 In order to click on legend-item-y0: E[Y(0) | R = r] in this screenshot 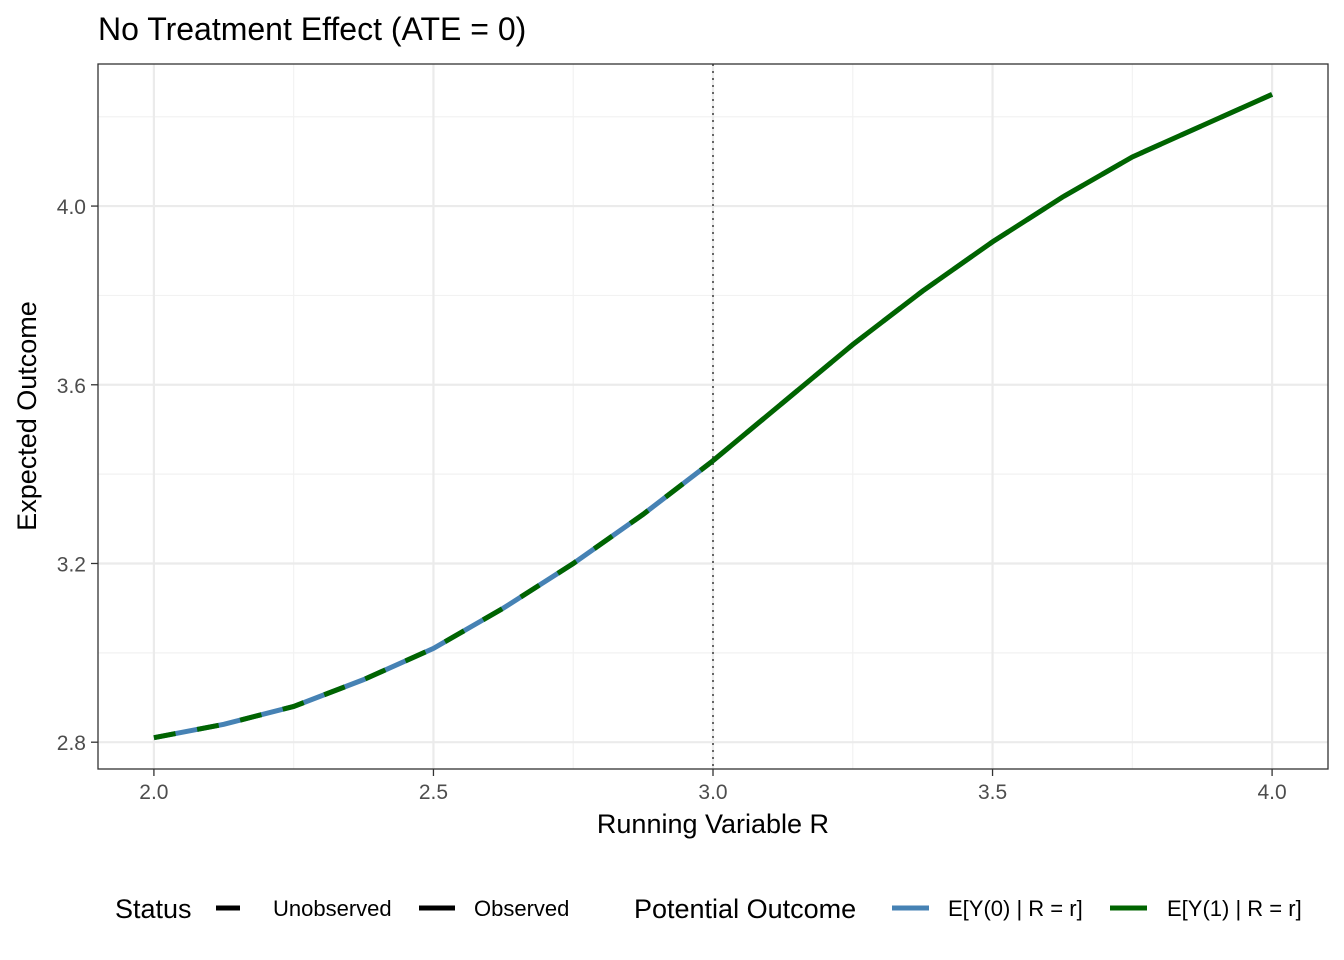, I will do `click(1015, 908)`.